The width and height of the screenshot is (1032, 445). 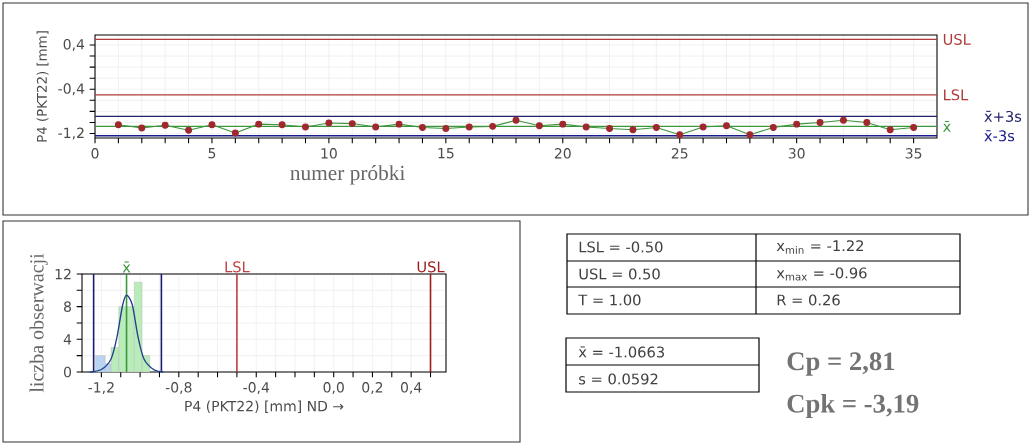 What do you see at coordinates (619, 274) in the screenshot?
I see `text: USL = 0.50` at bounding box center [619, 274].